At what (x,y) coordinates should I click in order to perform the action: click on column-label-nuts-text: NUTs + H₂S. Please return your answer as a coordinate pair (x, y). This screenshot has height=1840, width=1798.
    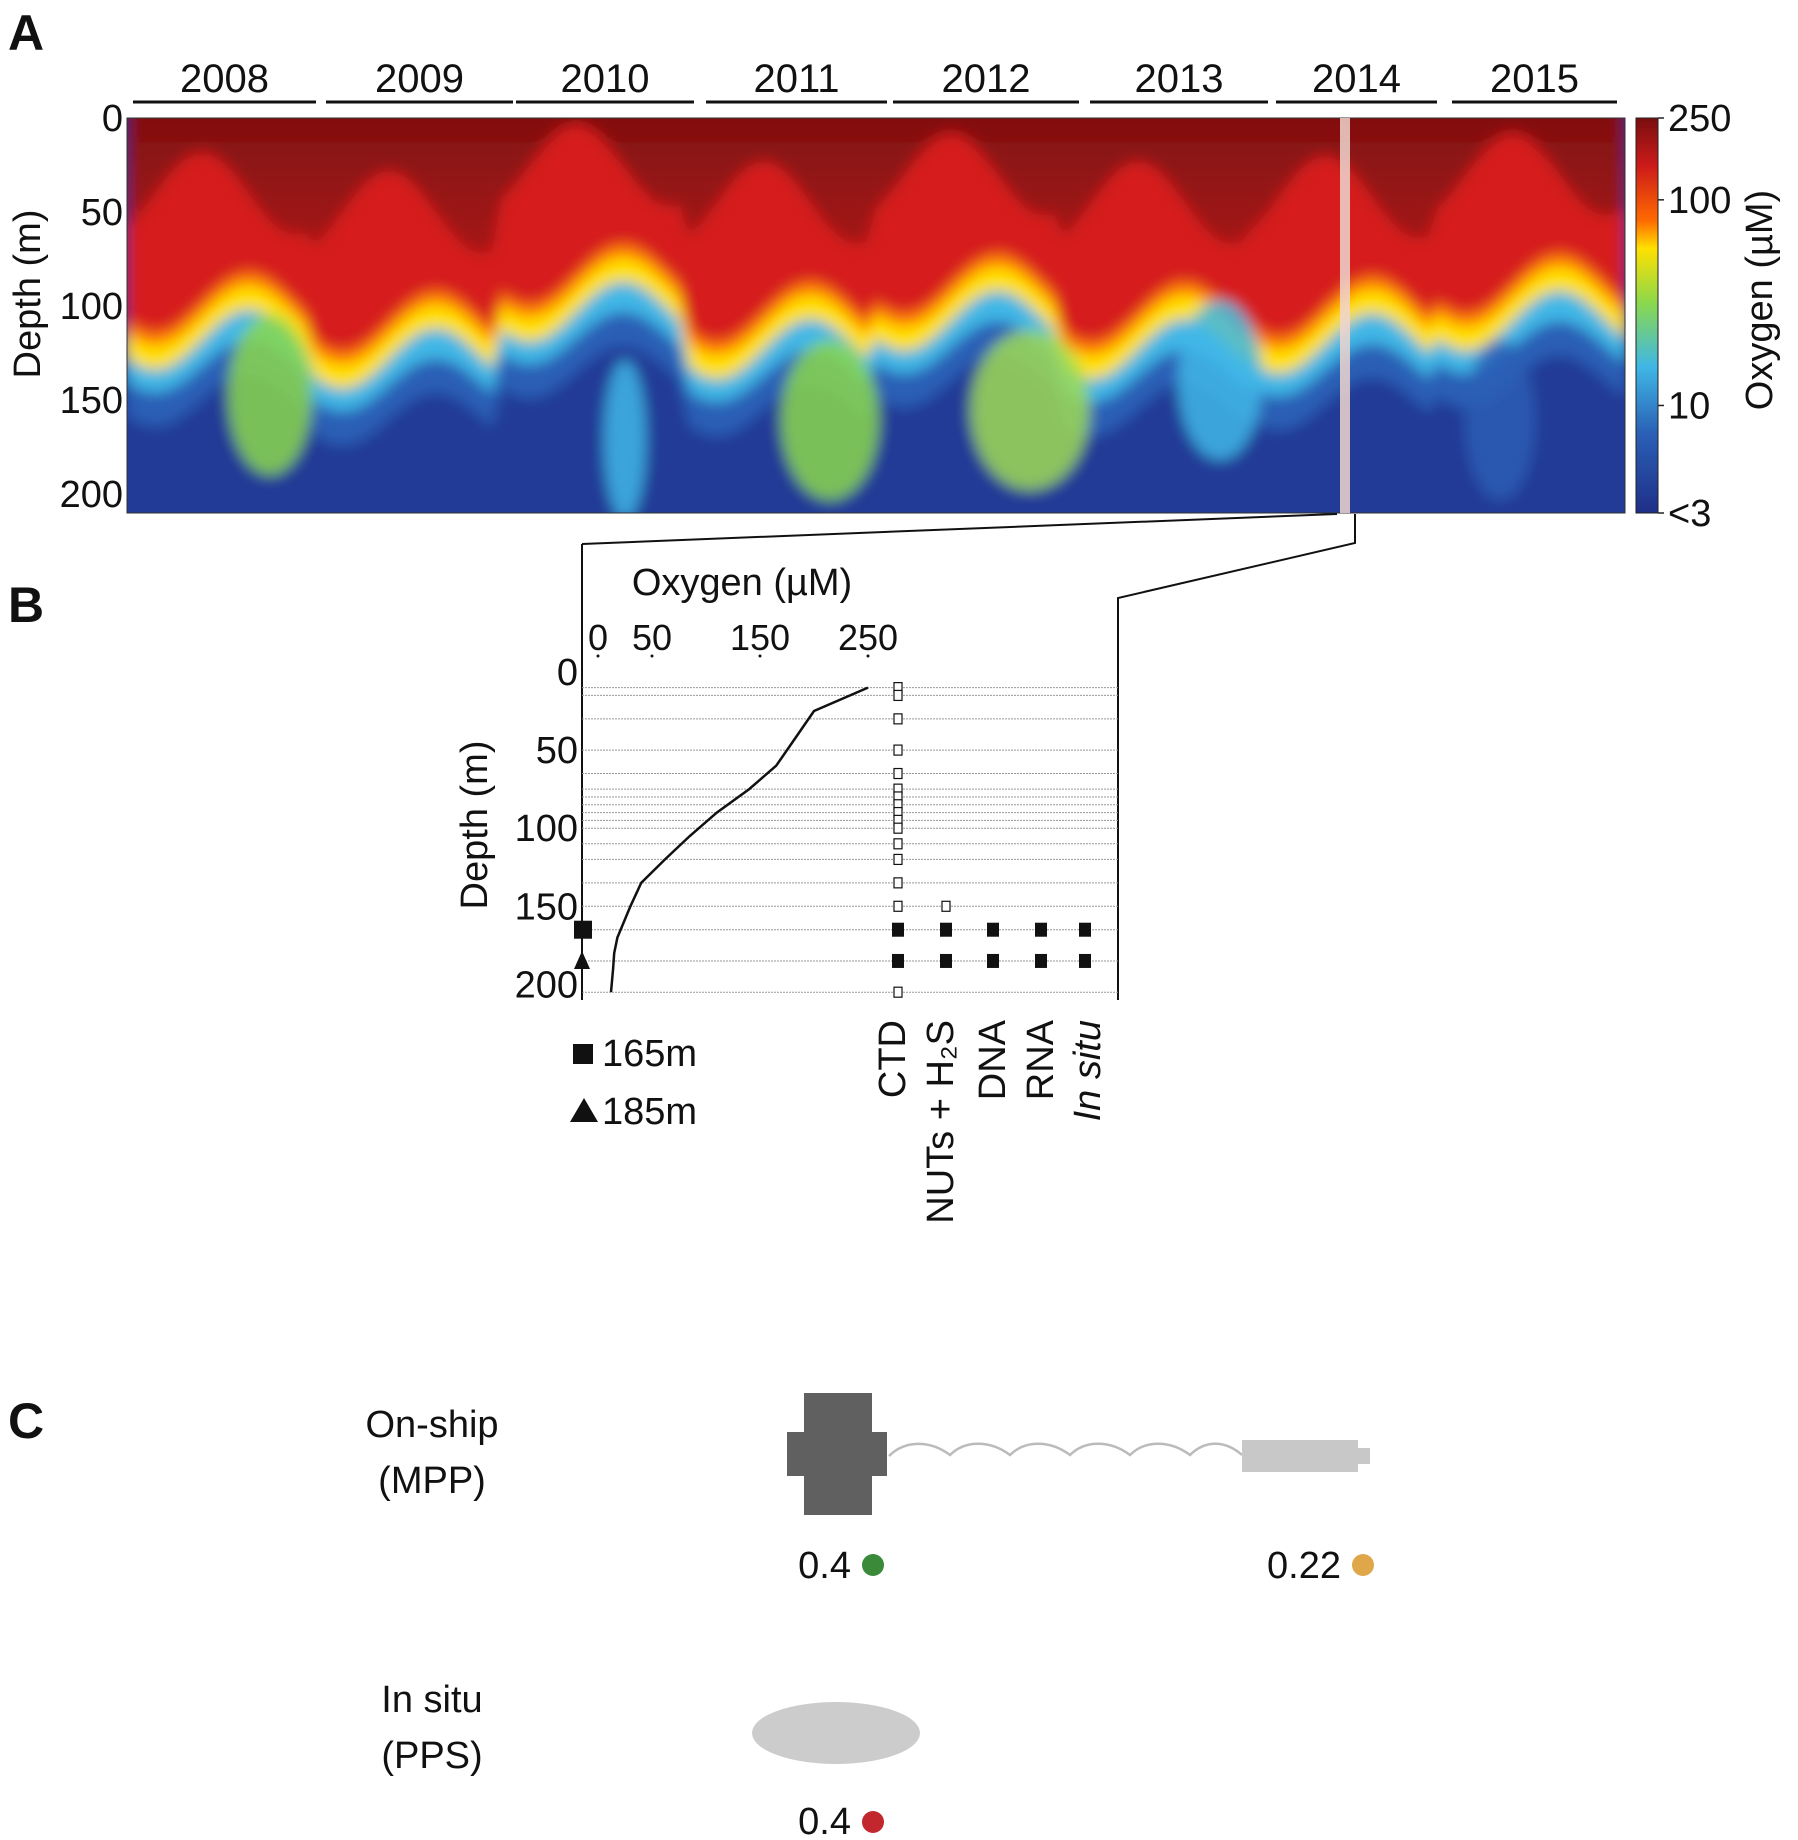
    Looking at the image, I should click on (941, 1122).